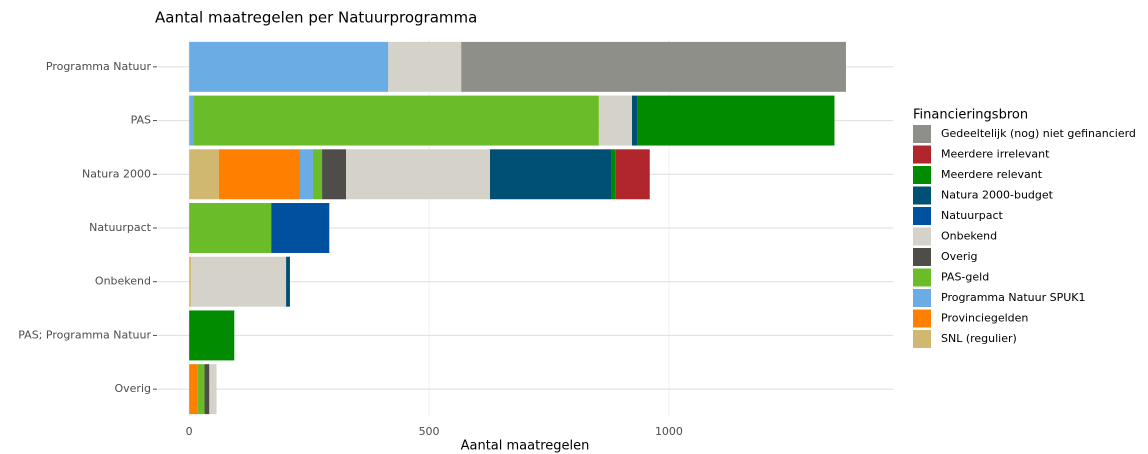 The image size is (1148, 454). Describe the element at coordinates (995, 154) in the screenshot. I see `legend-label: Meerdere irrelevant` at that location.